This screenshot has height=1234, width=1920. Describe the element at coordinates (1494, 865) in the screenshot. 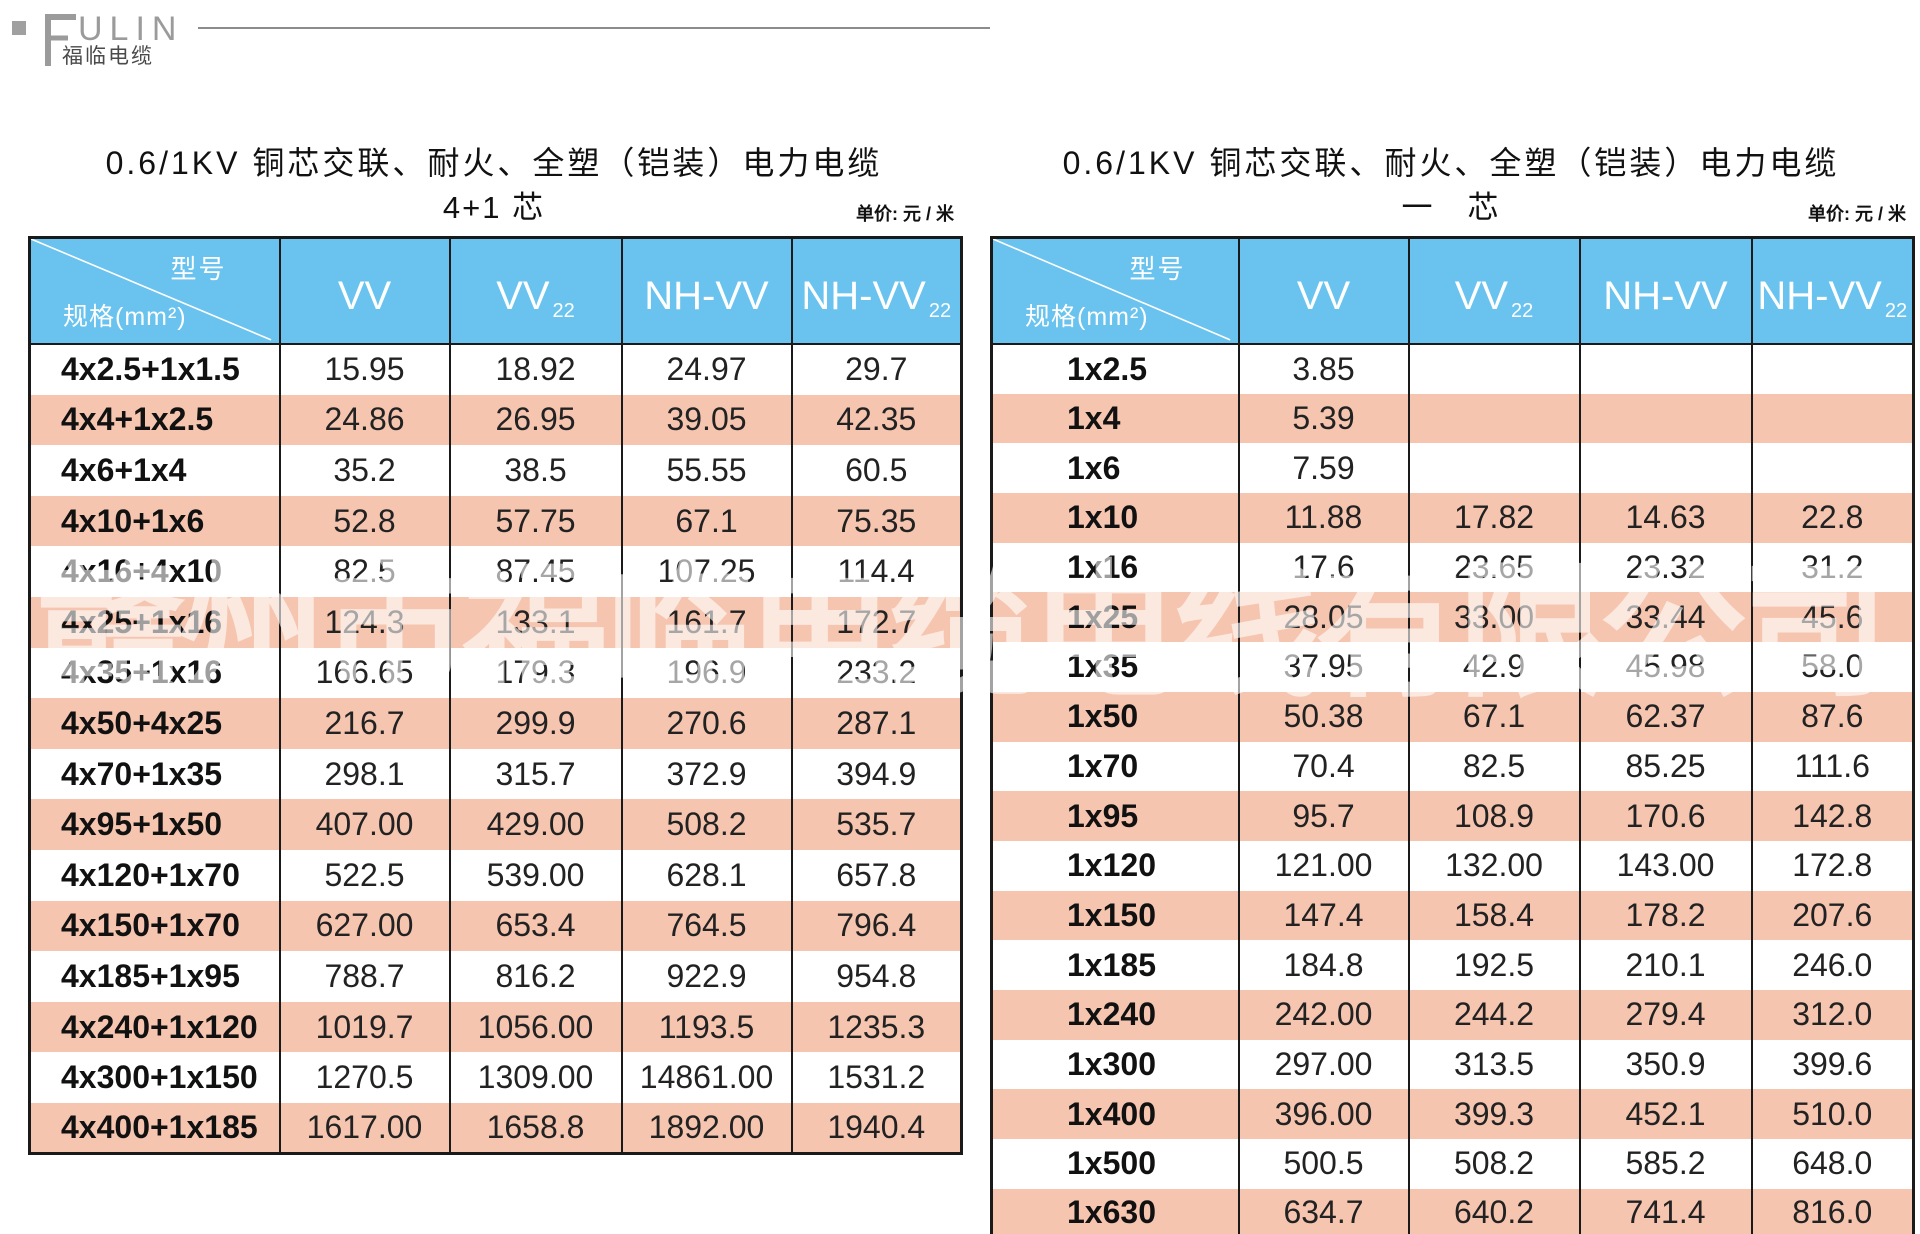

I see `price-cell: 132.00` at that location.